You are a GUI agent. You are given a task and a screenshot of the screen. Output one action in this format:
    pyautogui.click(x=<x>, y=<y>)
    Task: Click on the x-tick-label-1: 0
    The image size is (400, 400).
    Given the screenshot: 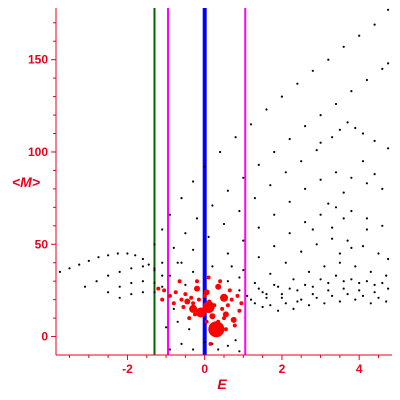 What is the action you would take?
    pyautogui.click(x=204, y=369)
    